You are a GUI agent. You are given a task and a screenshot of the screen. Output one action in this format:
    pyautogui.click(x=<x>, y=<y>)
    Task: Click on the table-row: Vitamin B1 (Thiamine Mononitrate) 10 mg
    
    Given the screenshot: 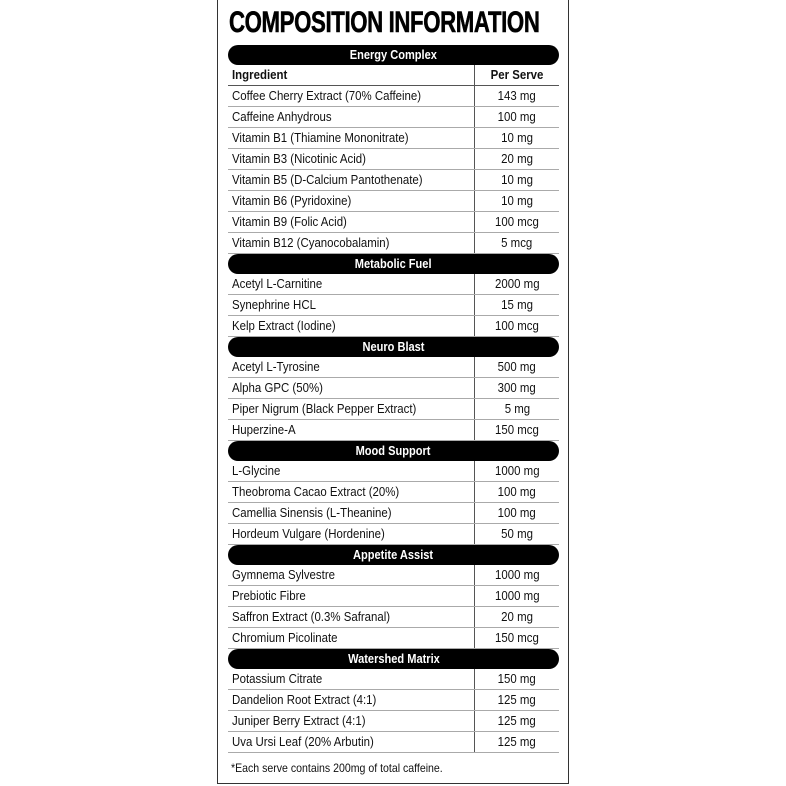 What is the action you would take?
    pyautogui.click(x=393, y=138)
    